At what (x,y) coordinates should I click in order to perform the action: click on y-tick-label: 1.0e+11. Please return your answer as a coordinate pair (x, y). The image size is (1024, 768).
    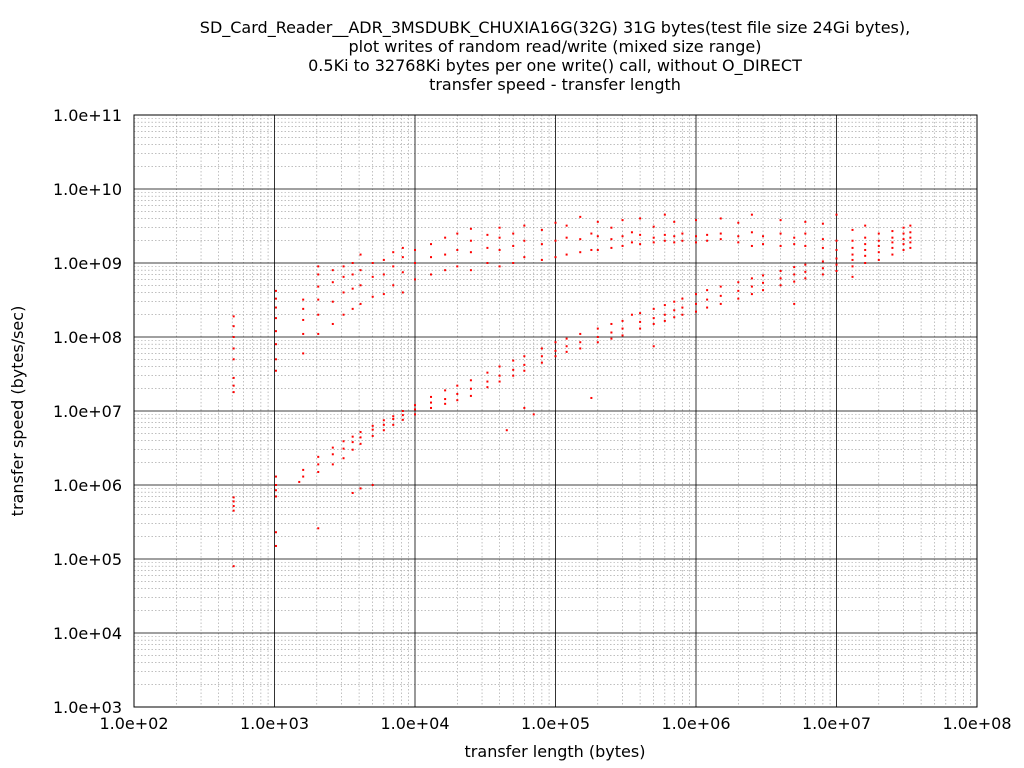
    Looking at the image, I should click on (87, 115).